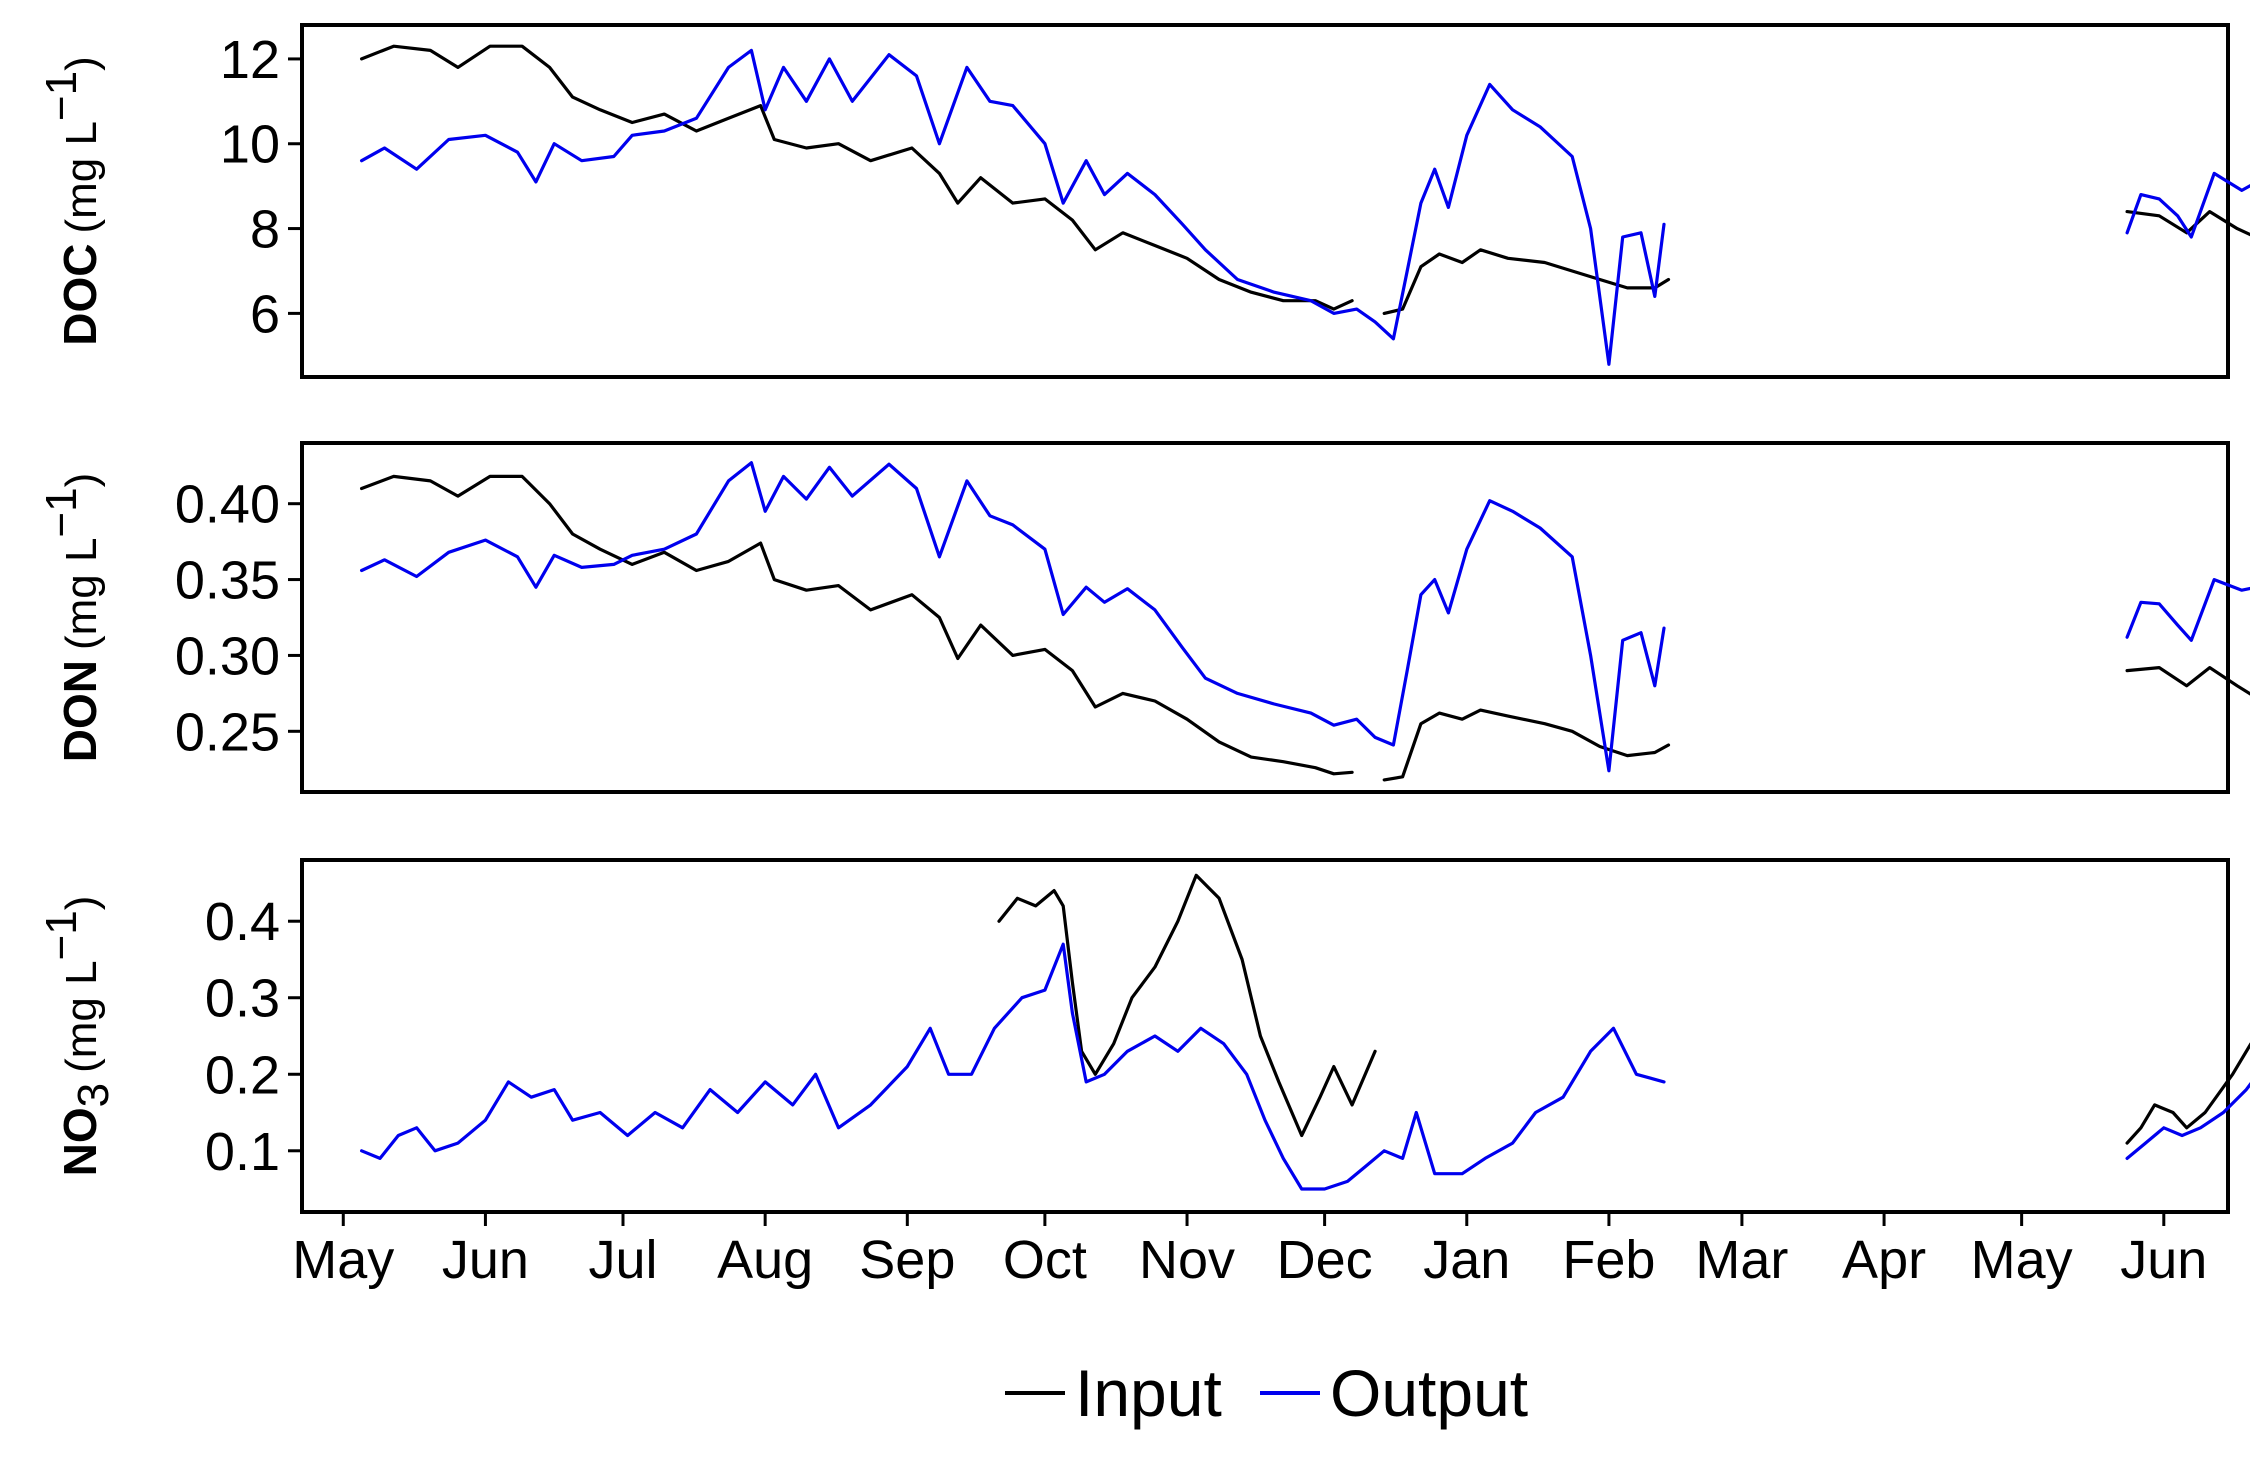  What do you see at coordinates (242, 999) in the screenshot?
I see `y-tick-label: 0.3` at bounding box center [242, 999].